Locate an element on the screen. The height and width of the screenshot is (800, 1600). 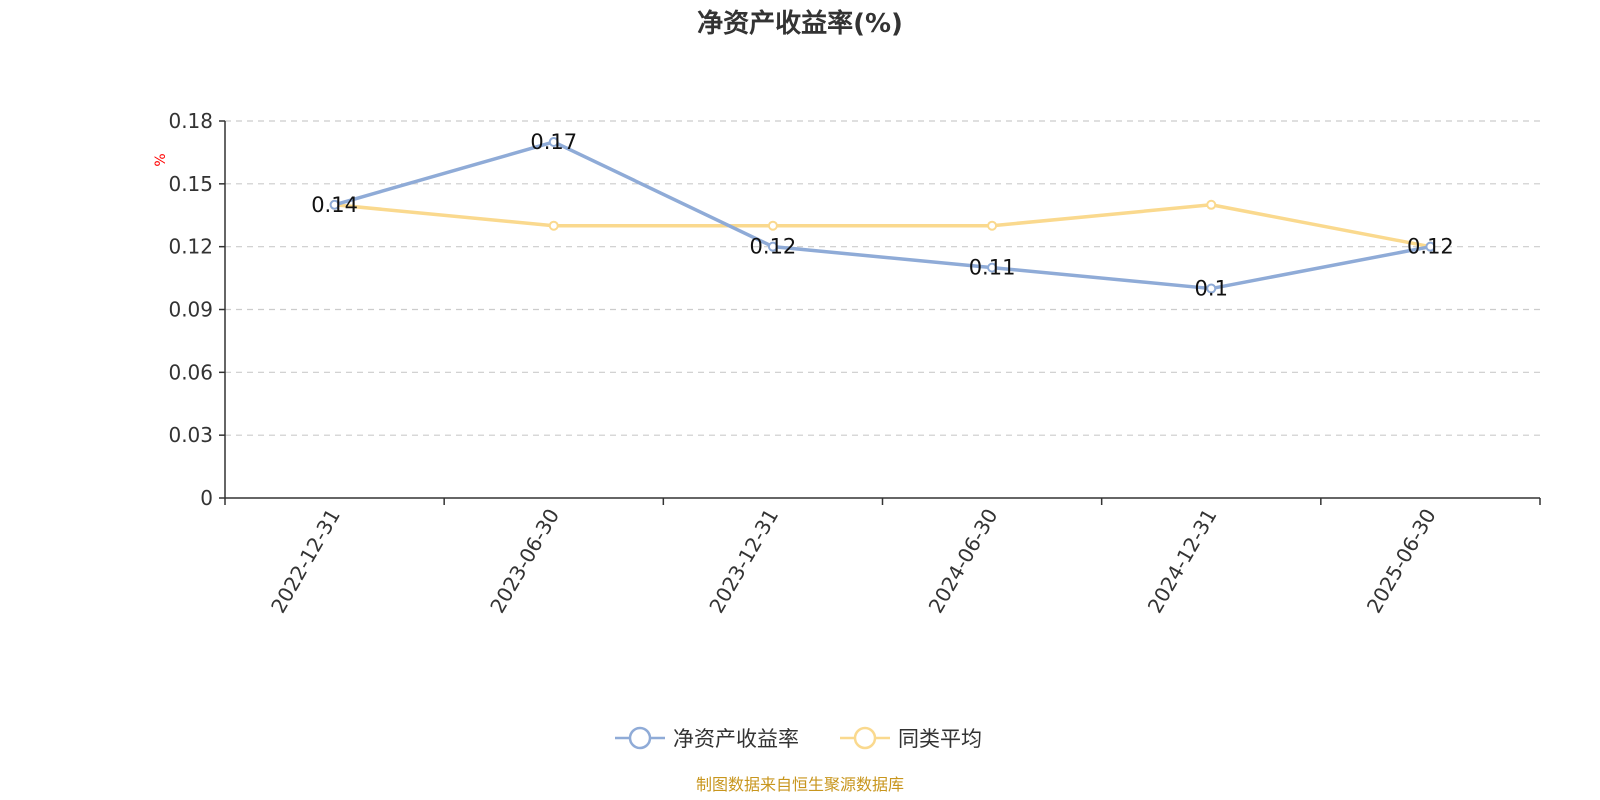
data-label: 0.1 is located at coordinates (1211, 289).